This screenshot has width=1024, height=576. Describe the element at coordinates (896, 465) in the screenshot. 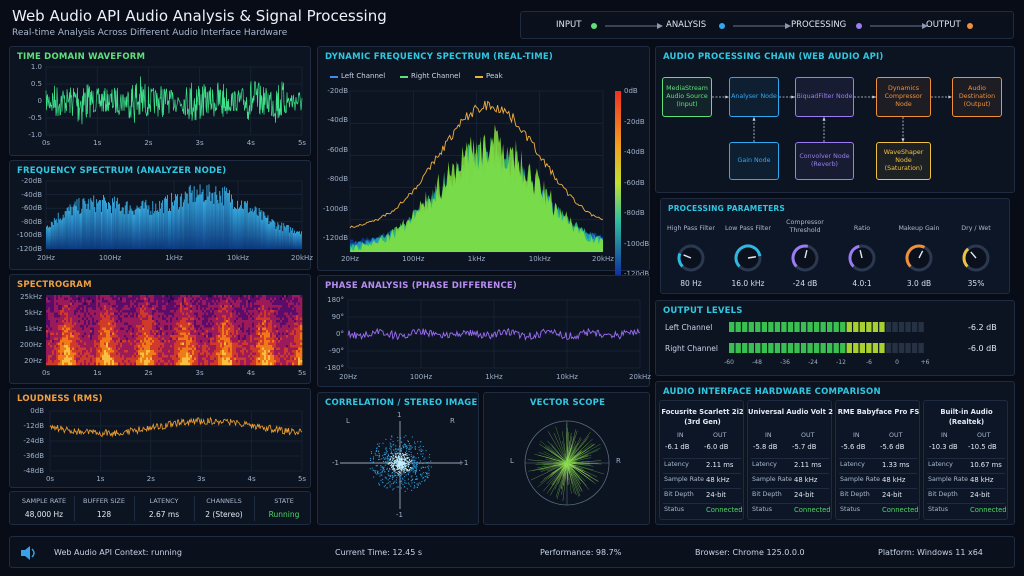

I see `latency-value: 1.33 ms` at that location.